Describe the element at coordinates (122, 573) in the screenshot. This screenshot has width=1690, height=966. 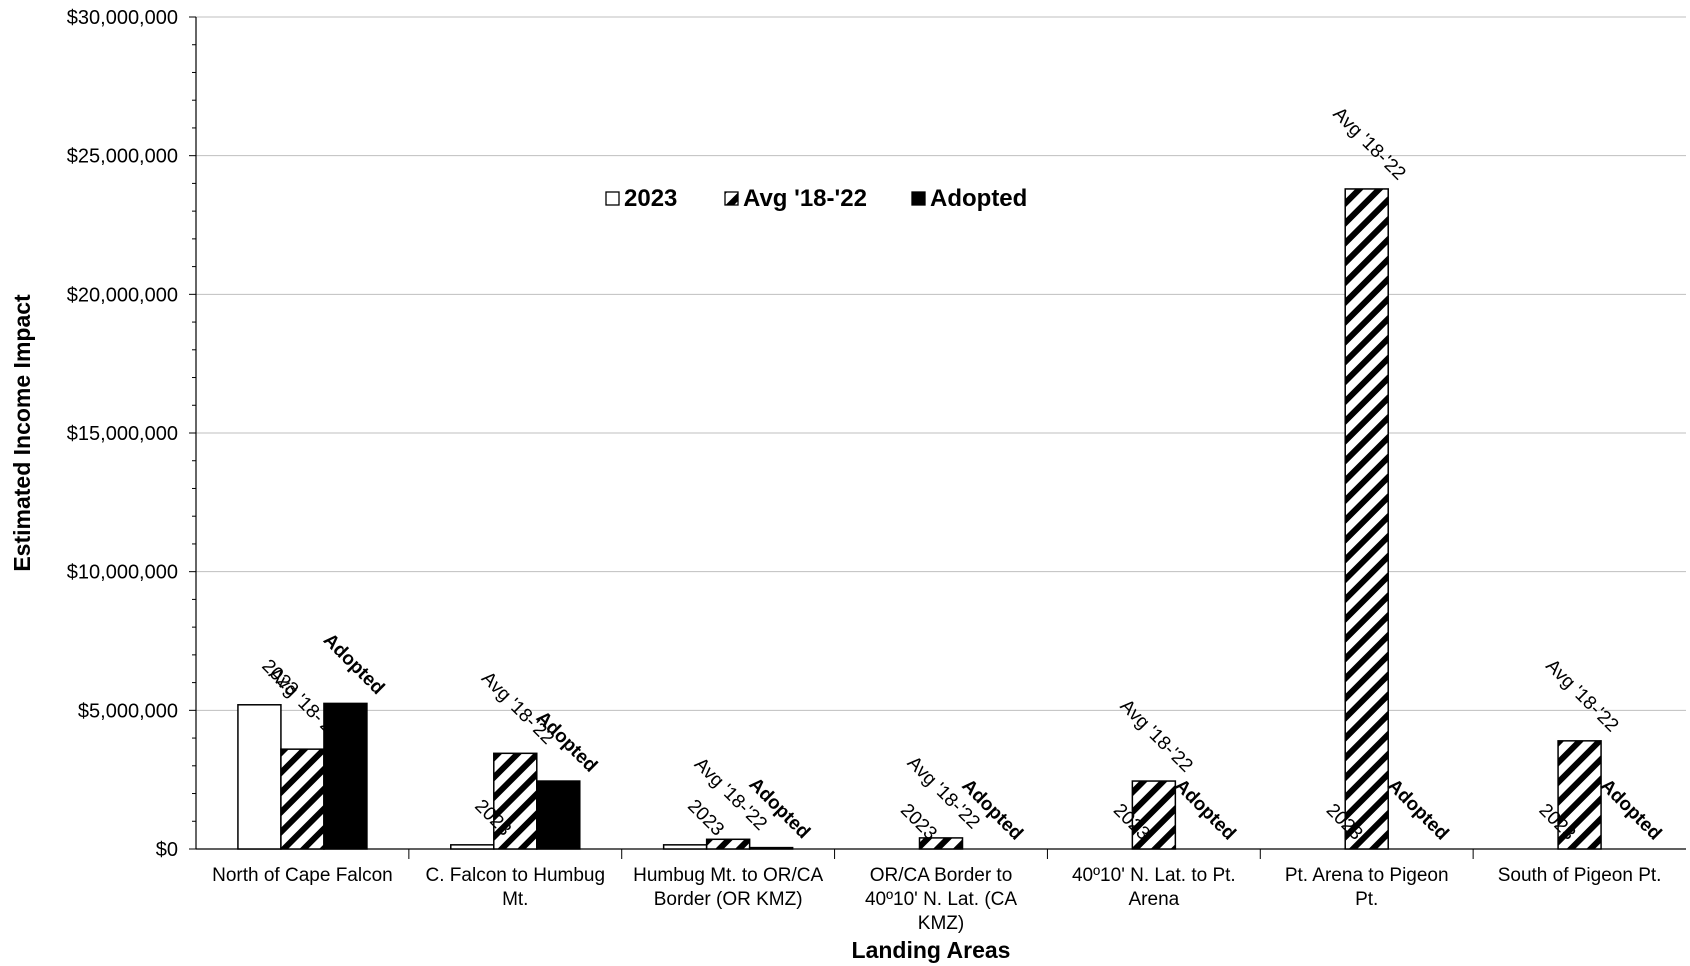
I see `y-tick-label: $10,000,000` at that location.